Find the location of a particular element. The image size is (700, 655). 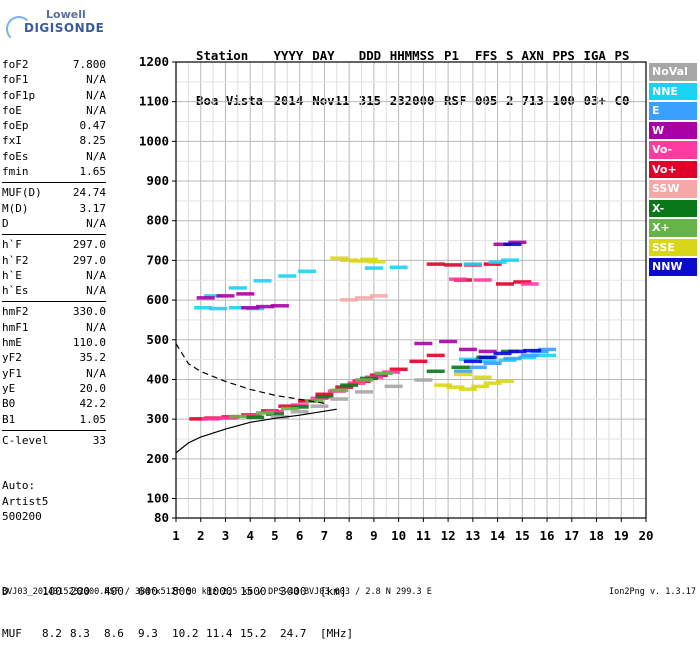

param-name: hmE is located at coordinates (12, 343).